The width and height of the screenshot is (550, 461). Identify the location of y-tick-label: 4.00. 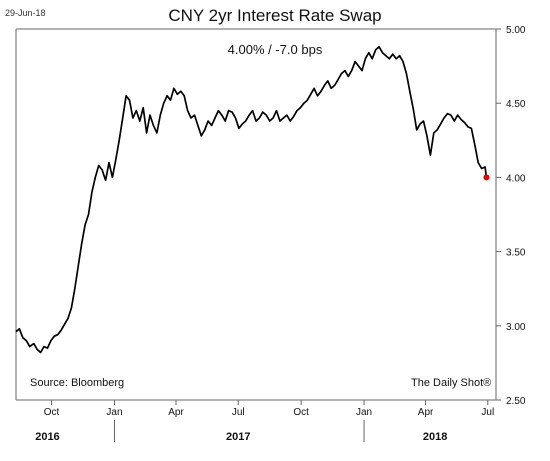
(516, 178).